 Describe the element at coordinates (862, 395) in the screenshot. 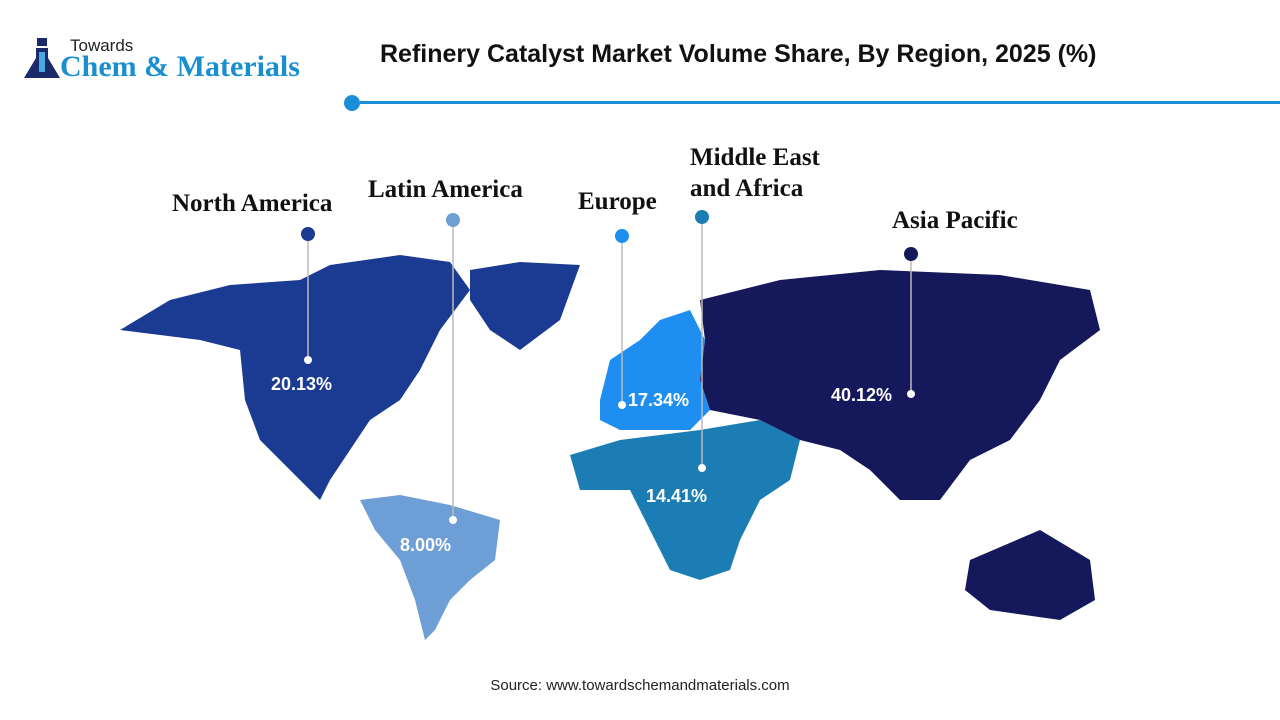

I see `value-asia-pacific: 40.12%` at that location.